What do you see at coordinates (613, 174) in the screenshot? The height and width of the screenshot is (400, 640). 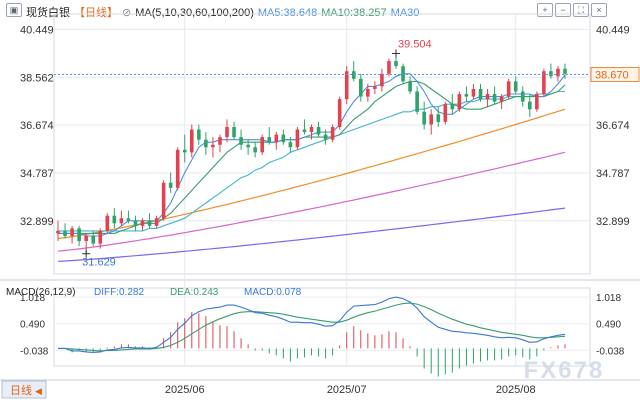 I see `price-tick-right: 34.787` at bounding box center [613, 174].